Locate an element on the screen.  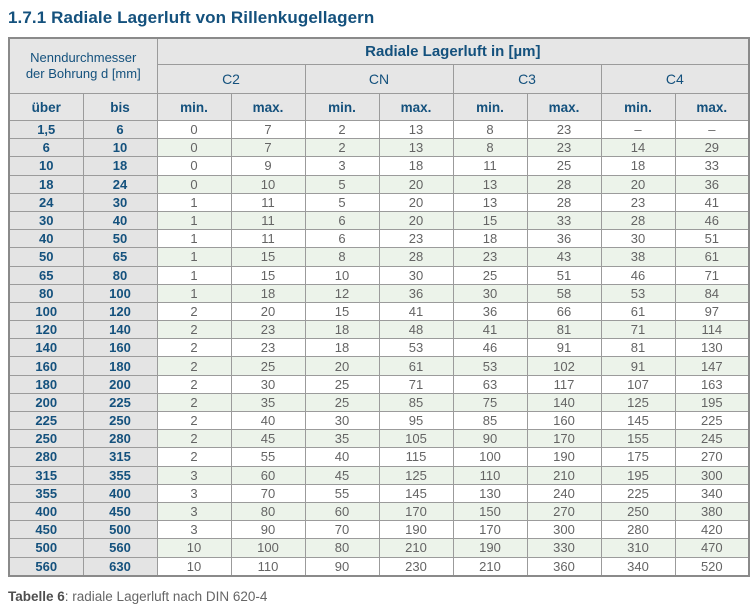
clearance-value-cell: 95 is located at coordinates (416, 420).